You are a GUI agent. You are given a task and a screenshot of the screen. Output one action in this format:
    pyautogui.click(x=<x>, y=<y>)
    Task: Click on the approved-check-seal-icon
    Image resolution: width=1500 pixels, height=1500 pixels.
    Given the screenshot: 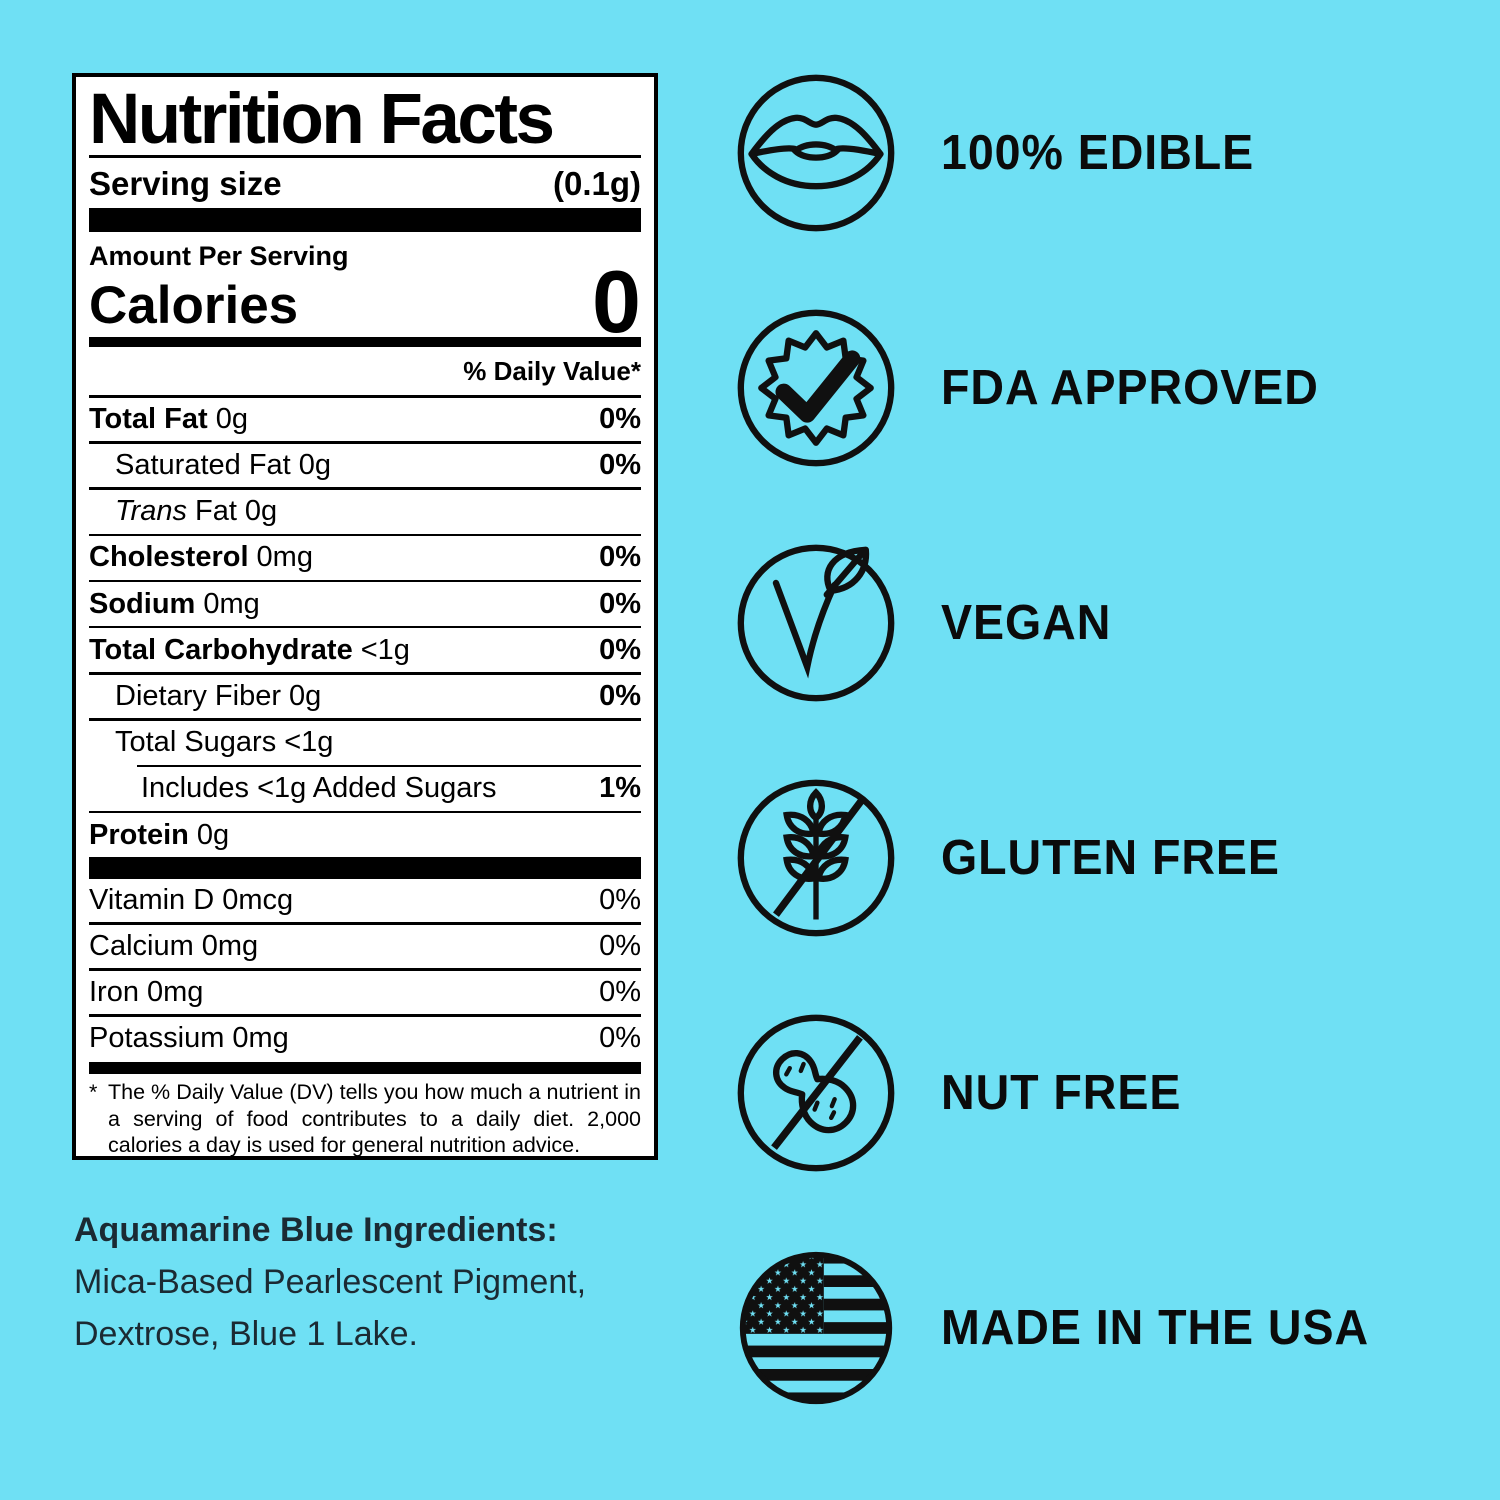 What is the action you would take?
    pyautogui.click(x=816, y=388)
    